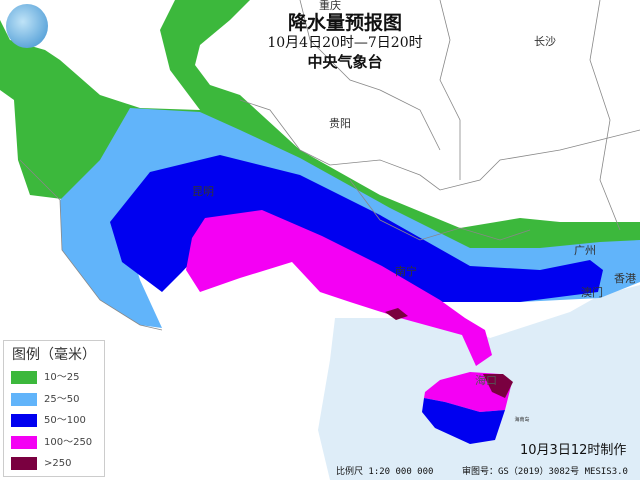 The height and width of the screenshot is (480, 640). I want to click on city-macau: 澳门, so click(592, 292).